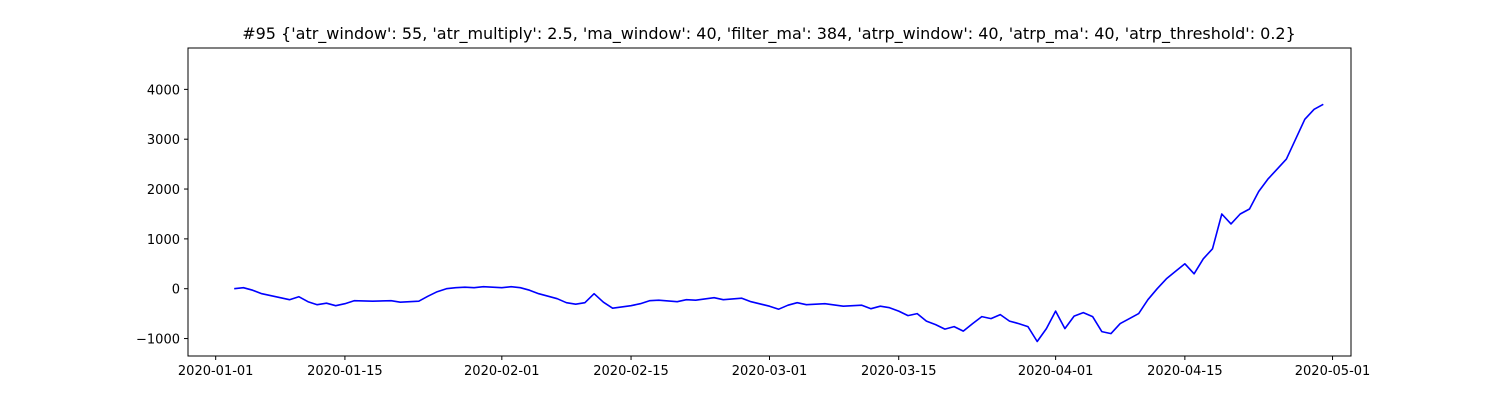  Describe the element at coordinates (158, 340) in the screenshot. I see `y-tick-label: −1000` at that location.